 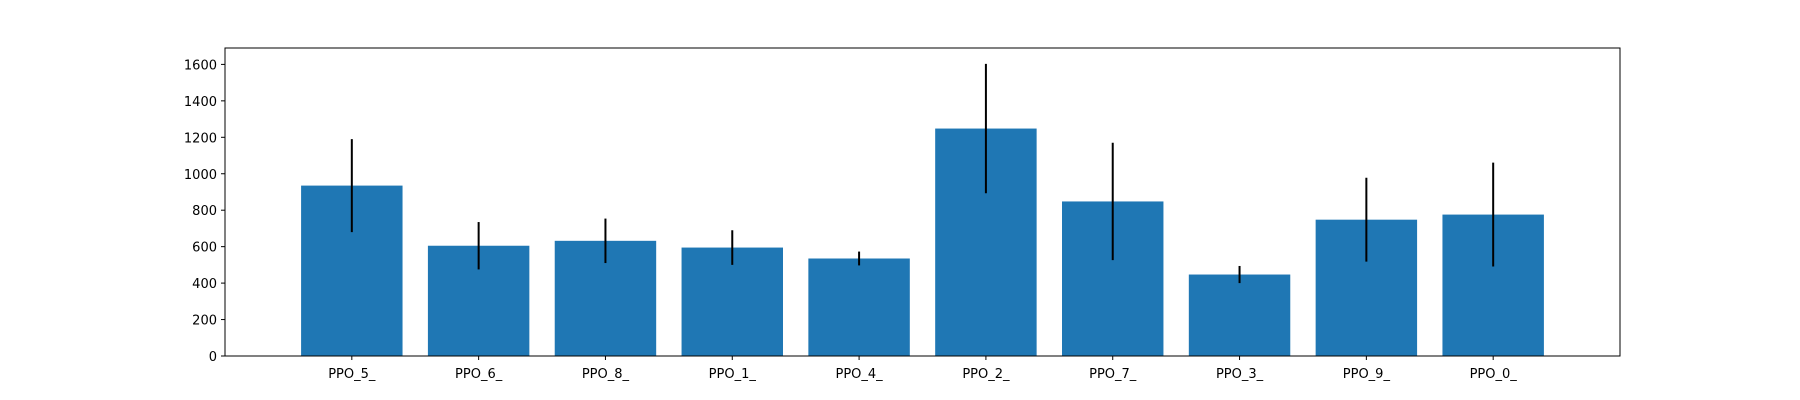 I want to click on y-tick-label: 200, so click(x=204, y=321).